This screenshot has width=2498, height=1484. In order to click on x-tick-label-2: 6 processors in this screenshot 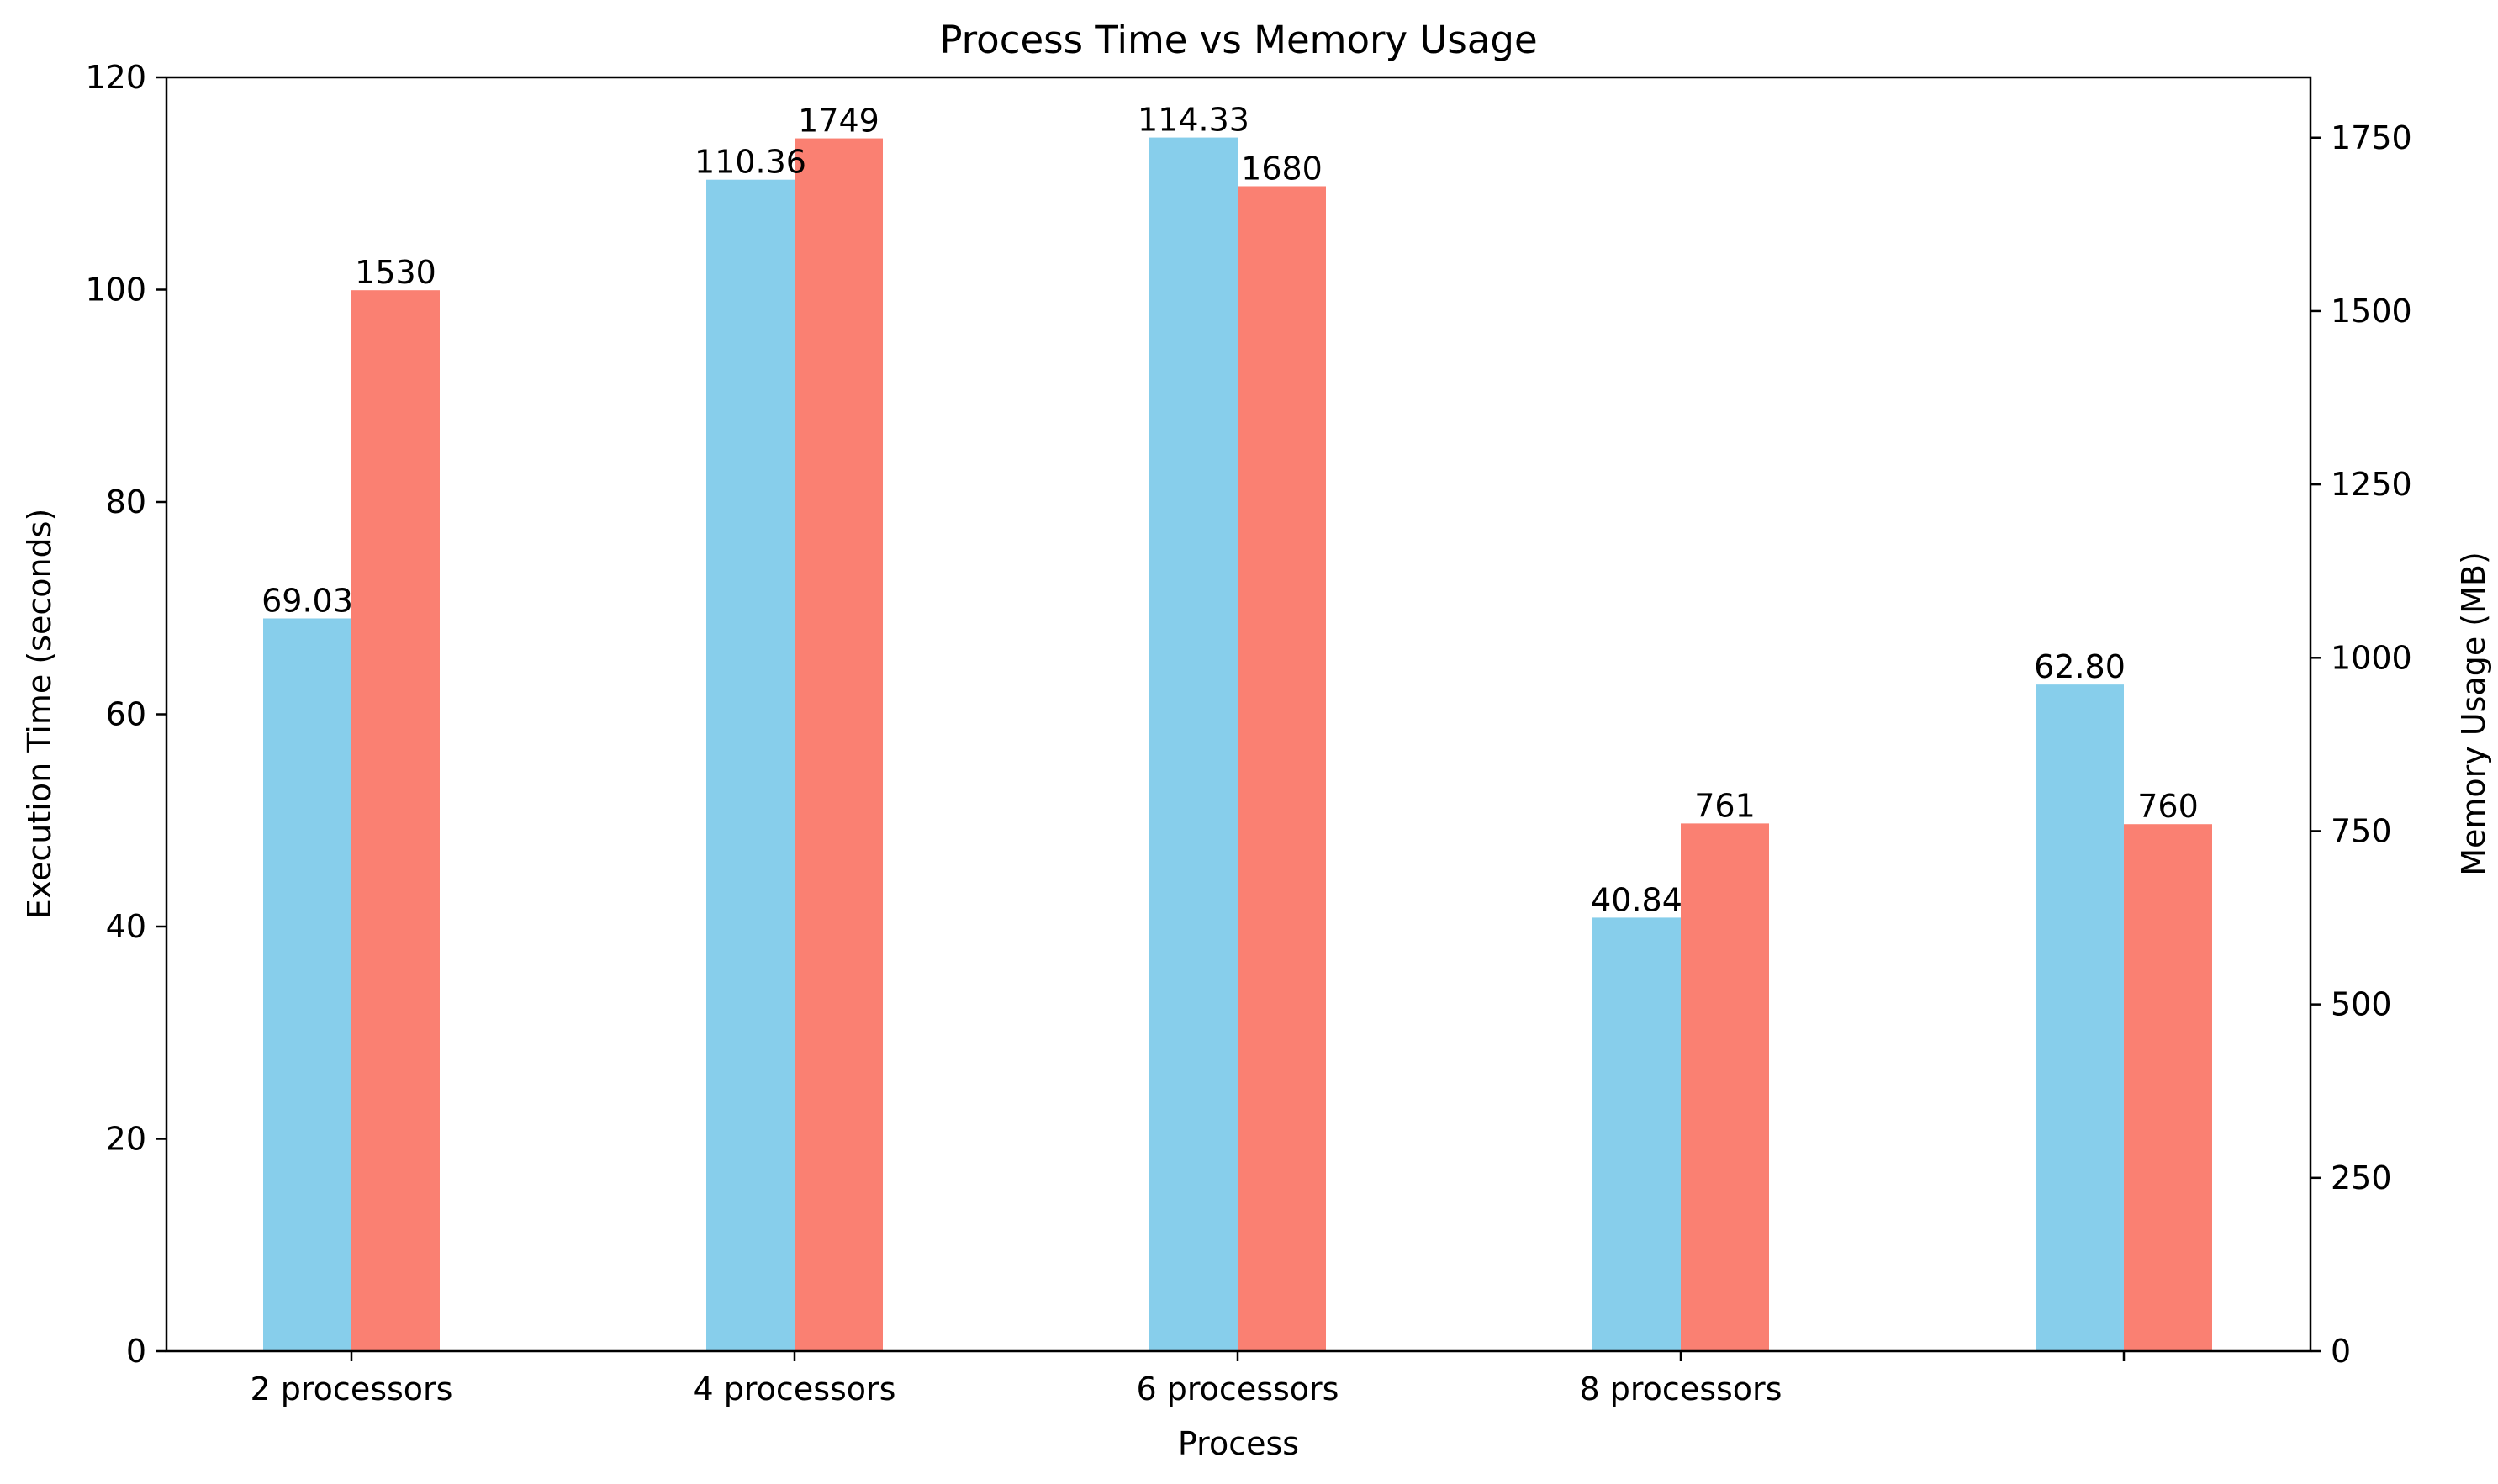, I will do `click(1238, 1388)`.